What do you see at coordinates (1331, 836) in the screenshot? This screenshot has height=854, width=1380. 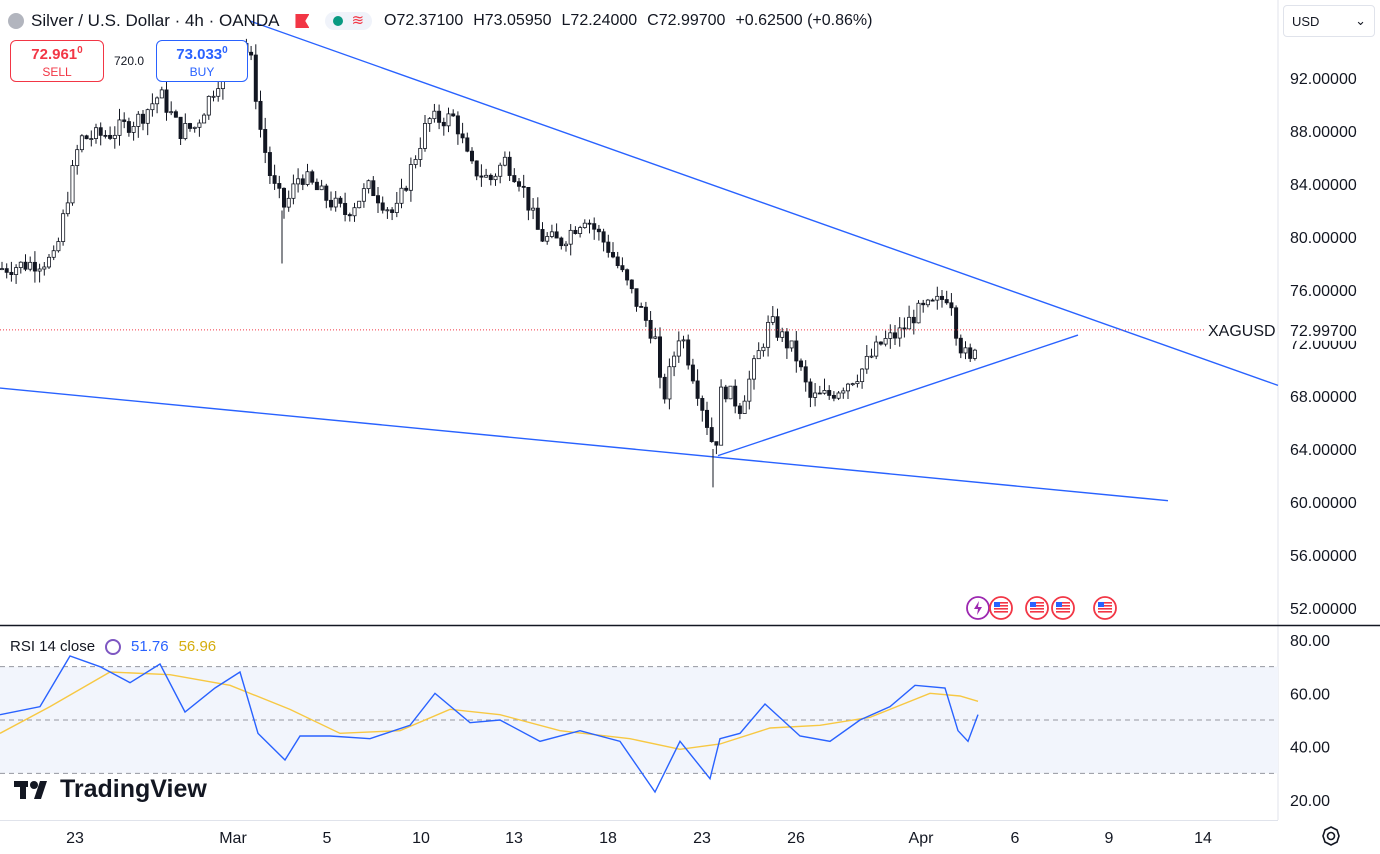 I see `gear-icon` at bounding box center [1331, 836].